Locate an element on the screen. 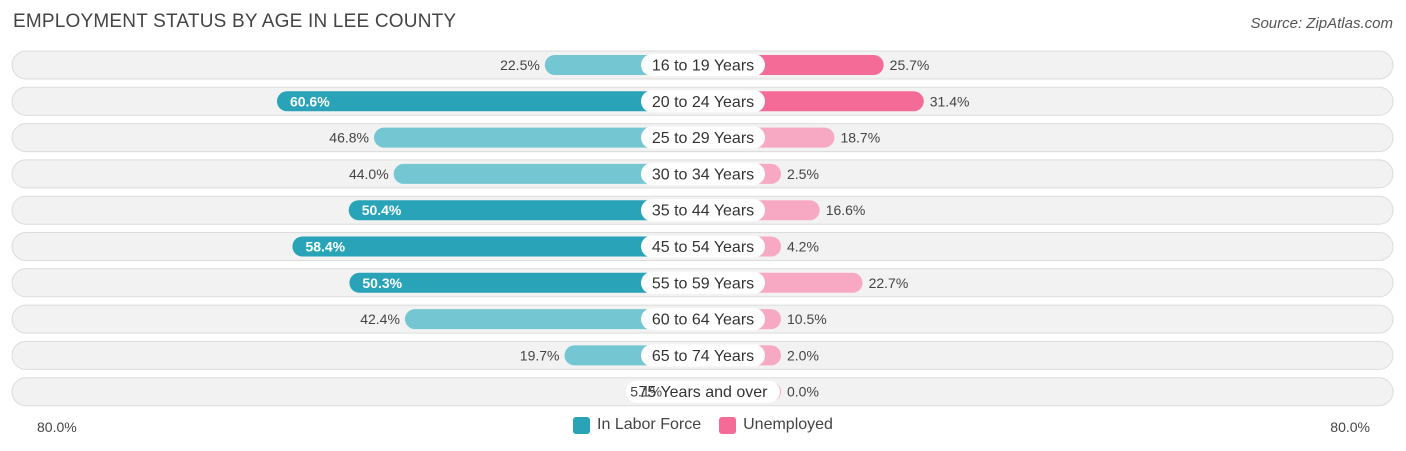 The image size is (1406, 451). axis-right-label: 80.0% is located at coordinates (1350, 427).